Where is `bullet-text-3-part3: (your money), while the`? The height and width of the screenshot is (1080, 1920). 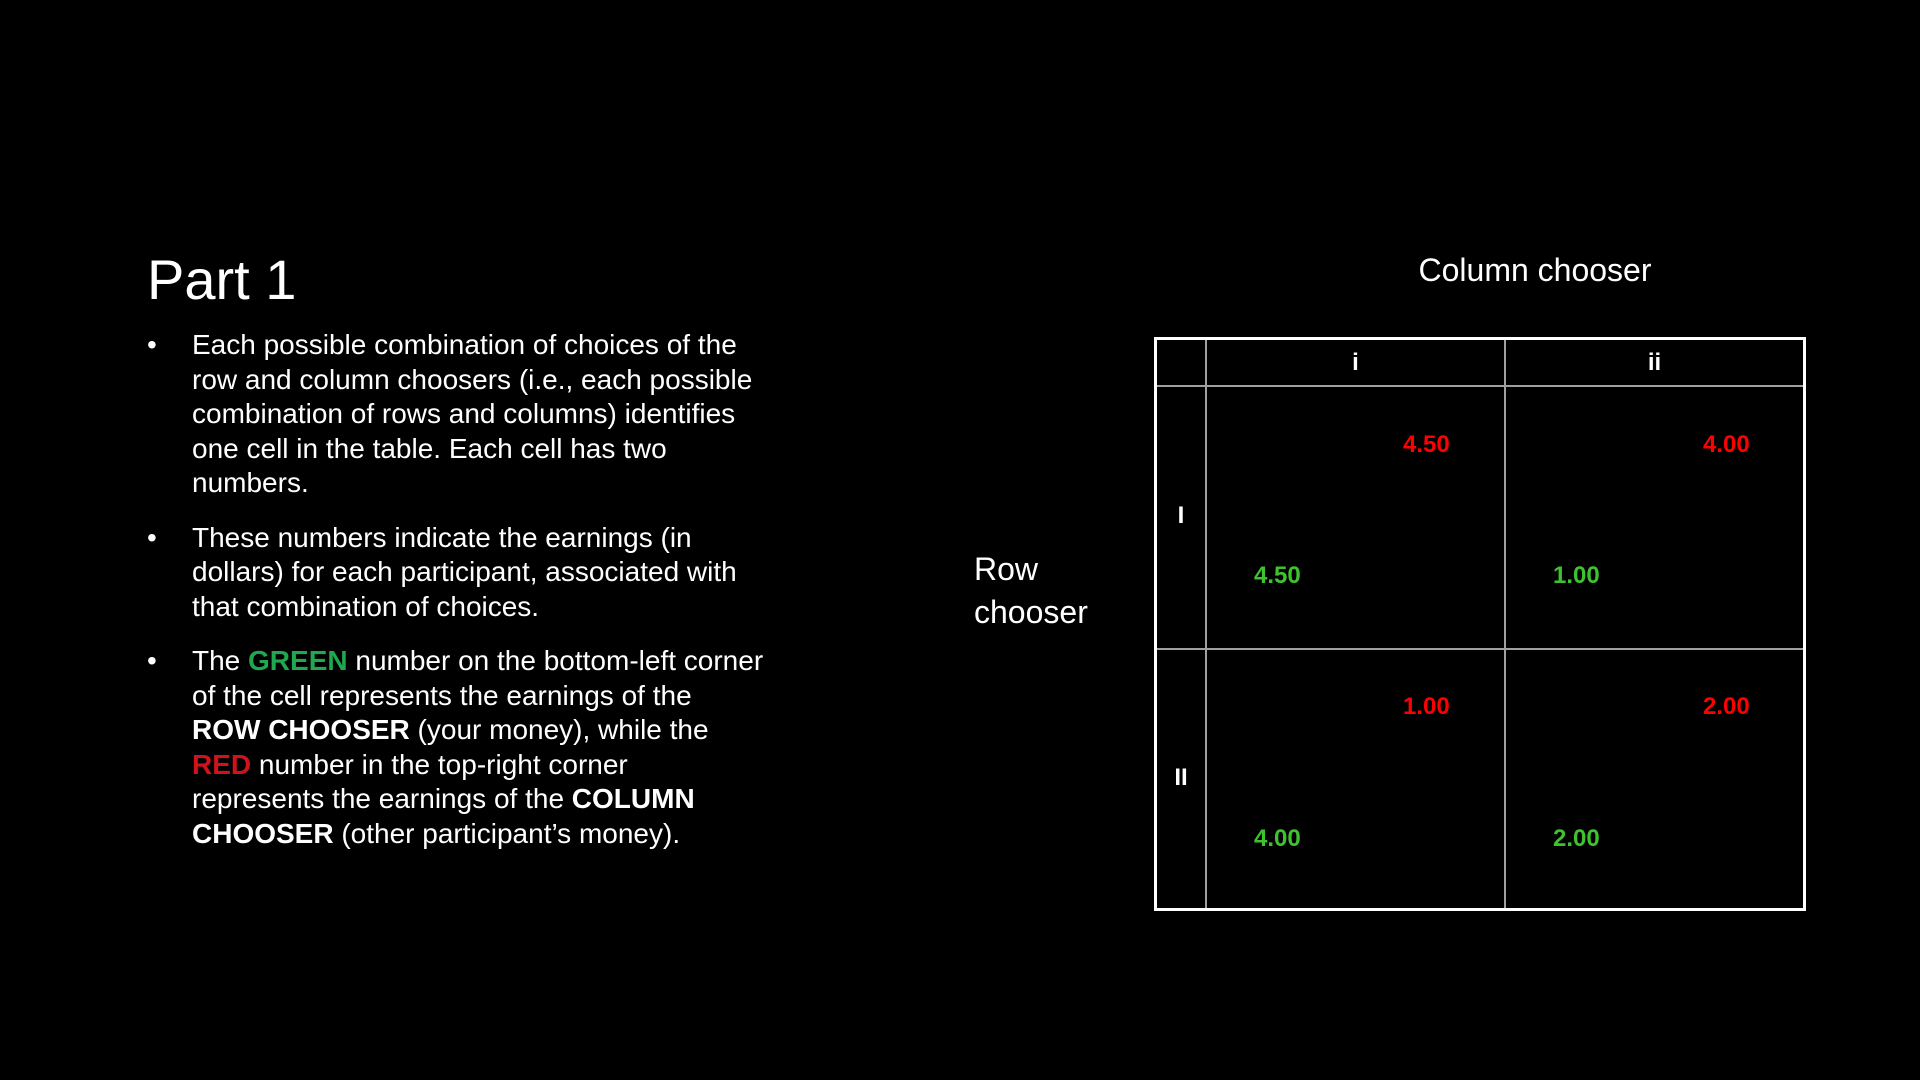
bullet-text-3-part3: (your money), while the is located at coordinates (559, 729).